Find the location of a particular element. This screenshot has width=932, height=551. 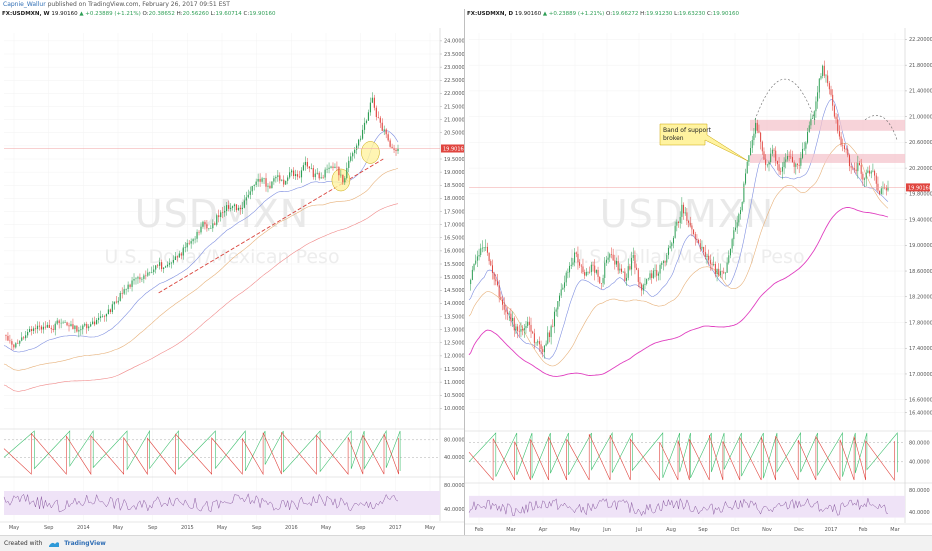

pattern-arc is located at coordinates (881, 127).